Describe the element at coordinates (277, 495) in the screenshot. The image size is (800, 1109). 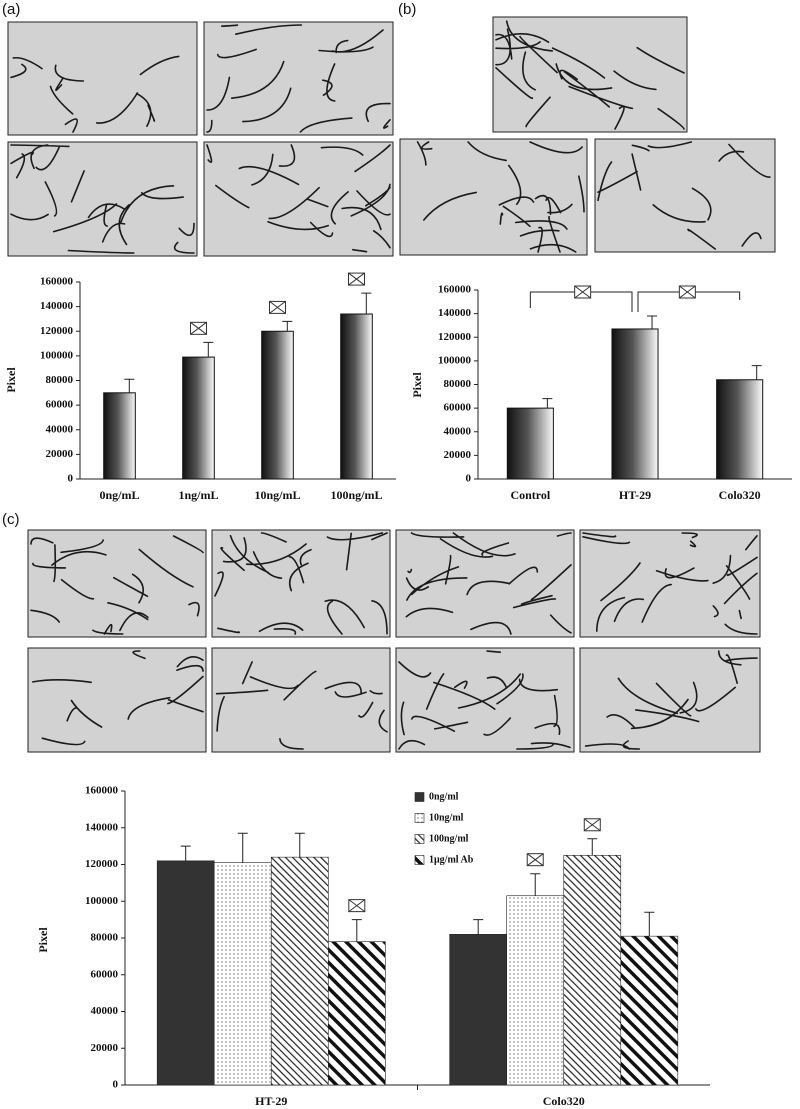
I see `x-tick-label: 10ng/mL` at that location.